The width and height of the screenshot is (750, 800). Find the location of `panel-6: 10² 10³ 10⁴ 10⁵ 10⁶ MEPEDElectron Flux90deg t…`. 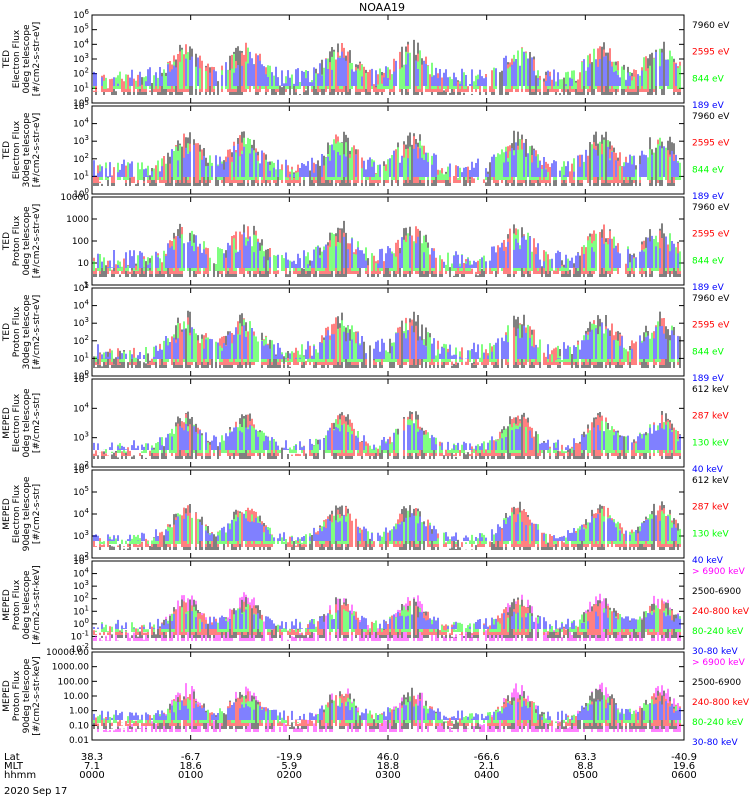

panel-6: 10² 10³ 10⁴ 10⁵ 10⁶ MEPEDElectron Flux90deg t… is located at coordinates (365, 514).